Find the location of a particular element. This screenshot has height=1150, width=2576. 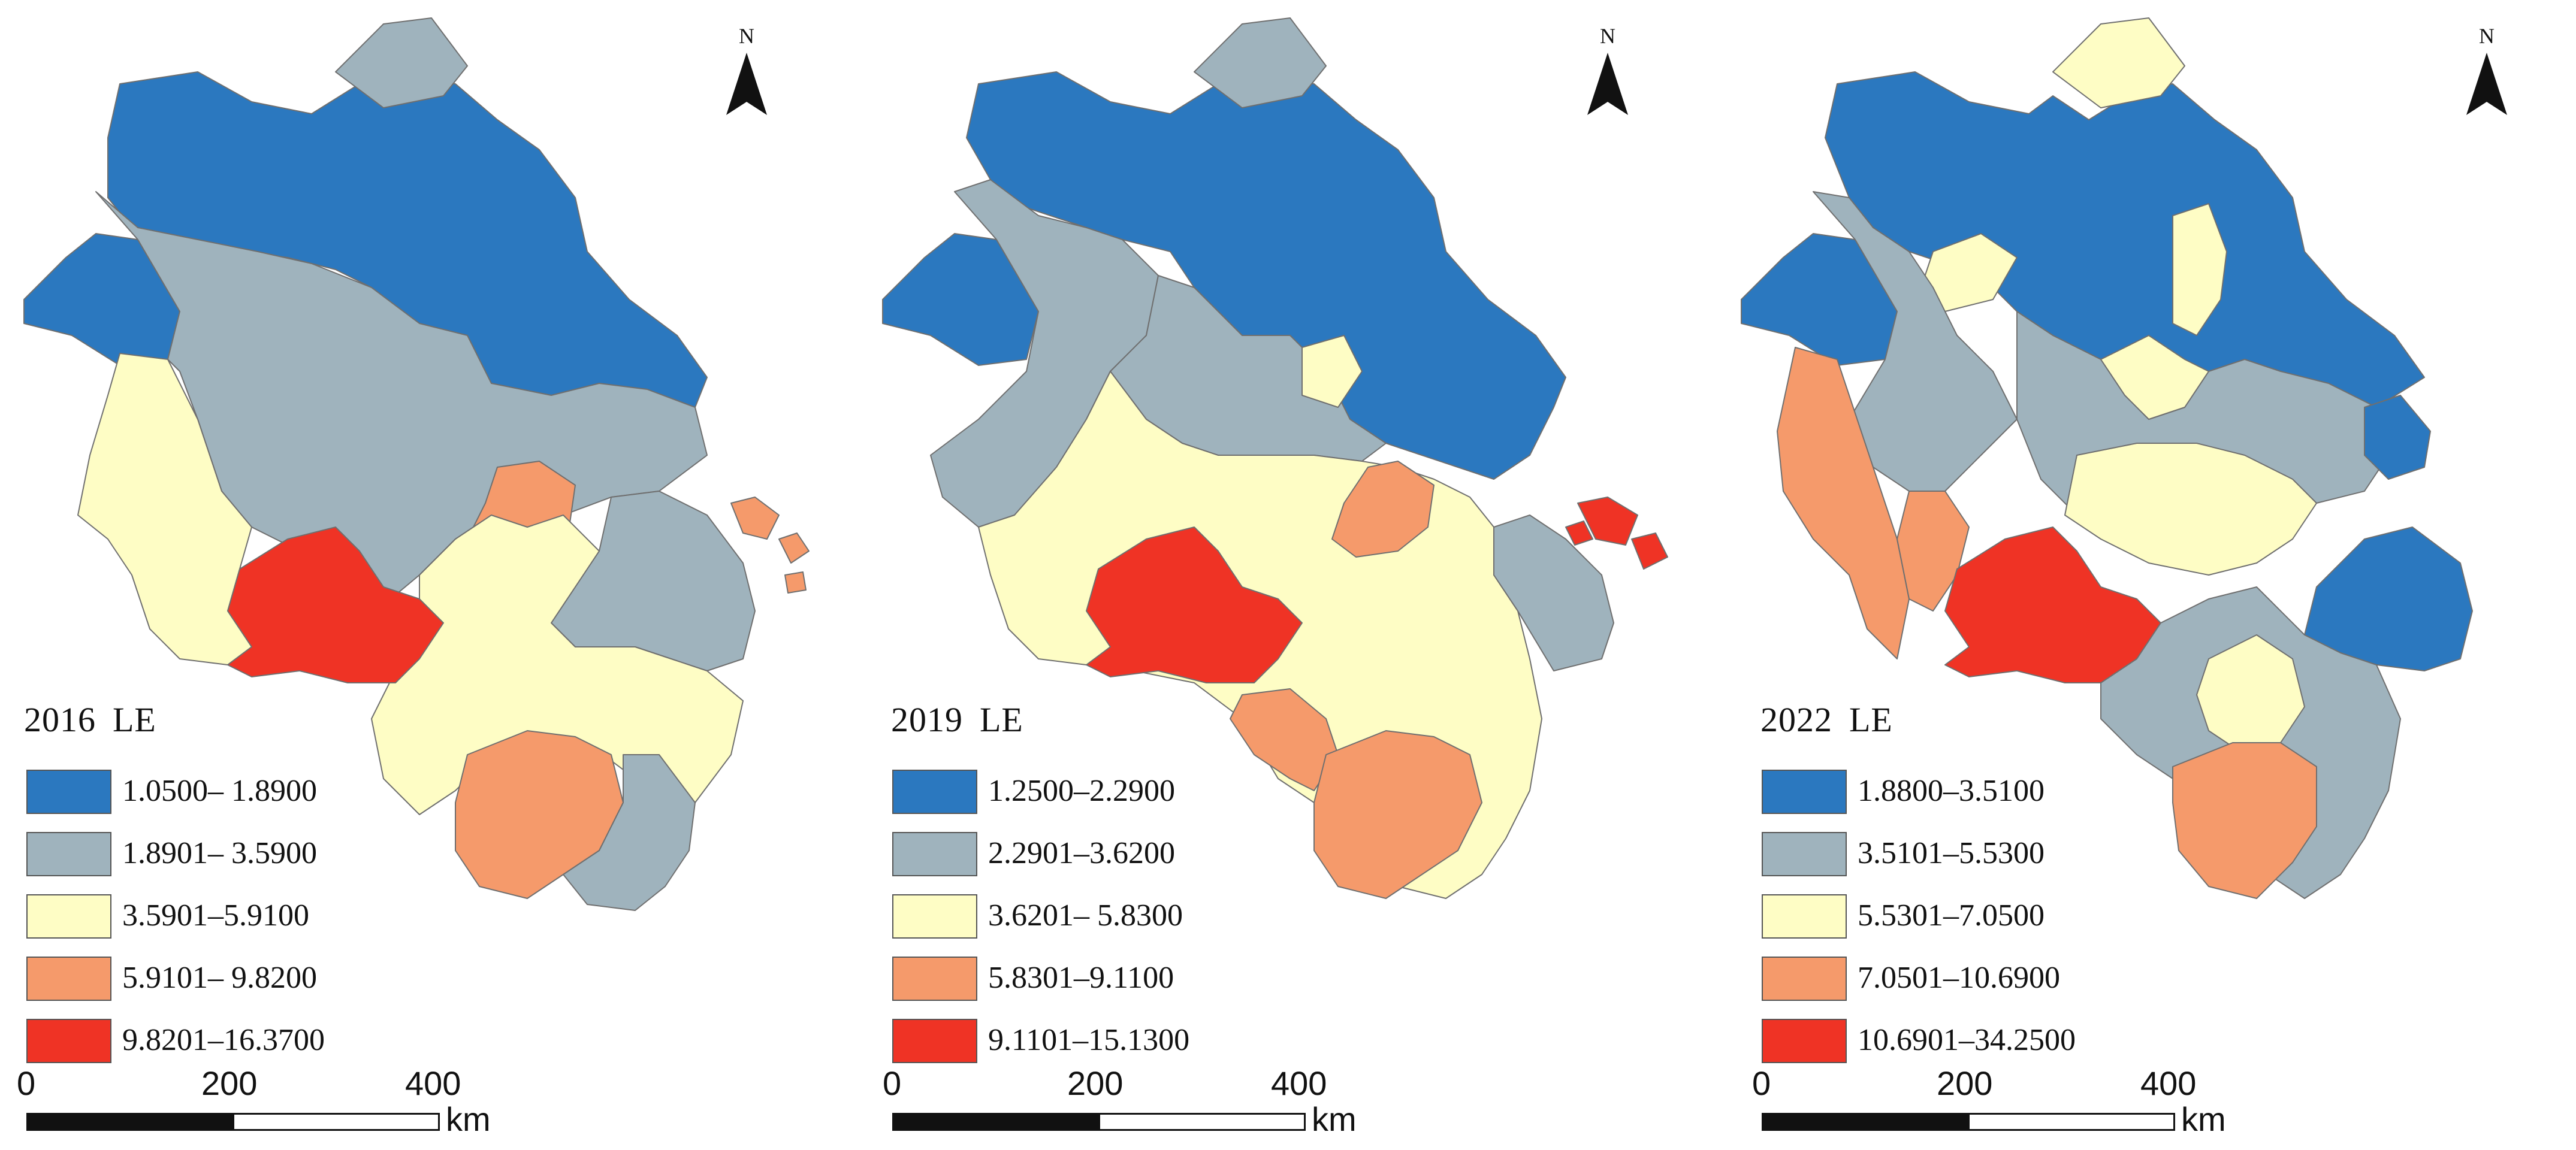

region-central-south-yellow is located at coordinates (558, 665).